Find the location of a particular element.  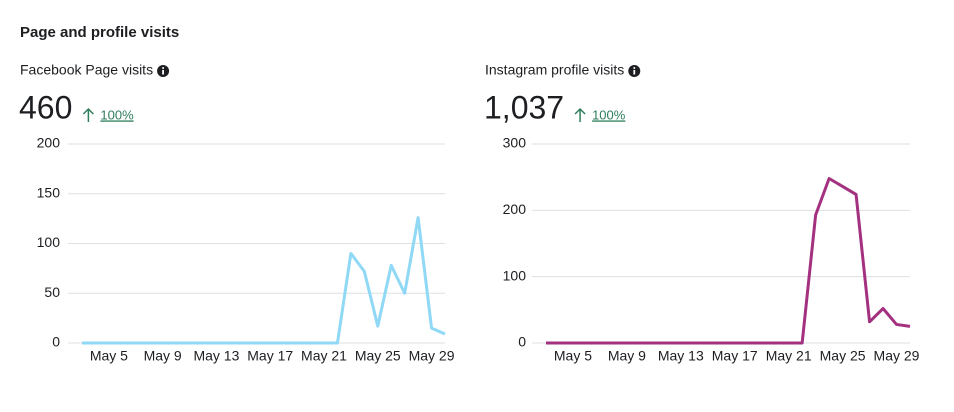

chart-title: Instagram profile visits is located at coordinates (554, 70).